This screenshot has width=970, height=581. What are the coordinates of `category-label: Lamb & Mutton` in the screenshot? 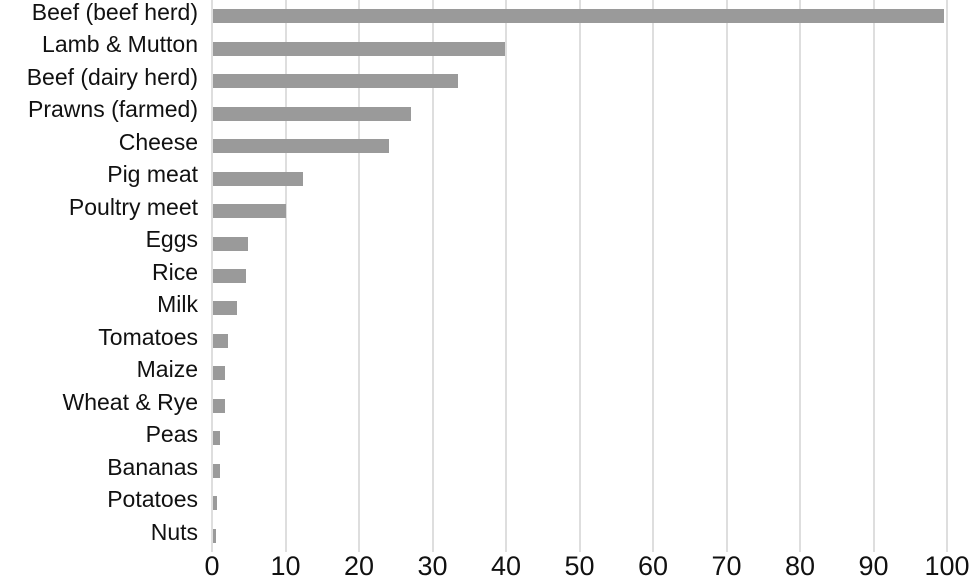 It's located at (120, 44).